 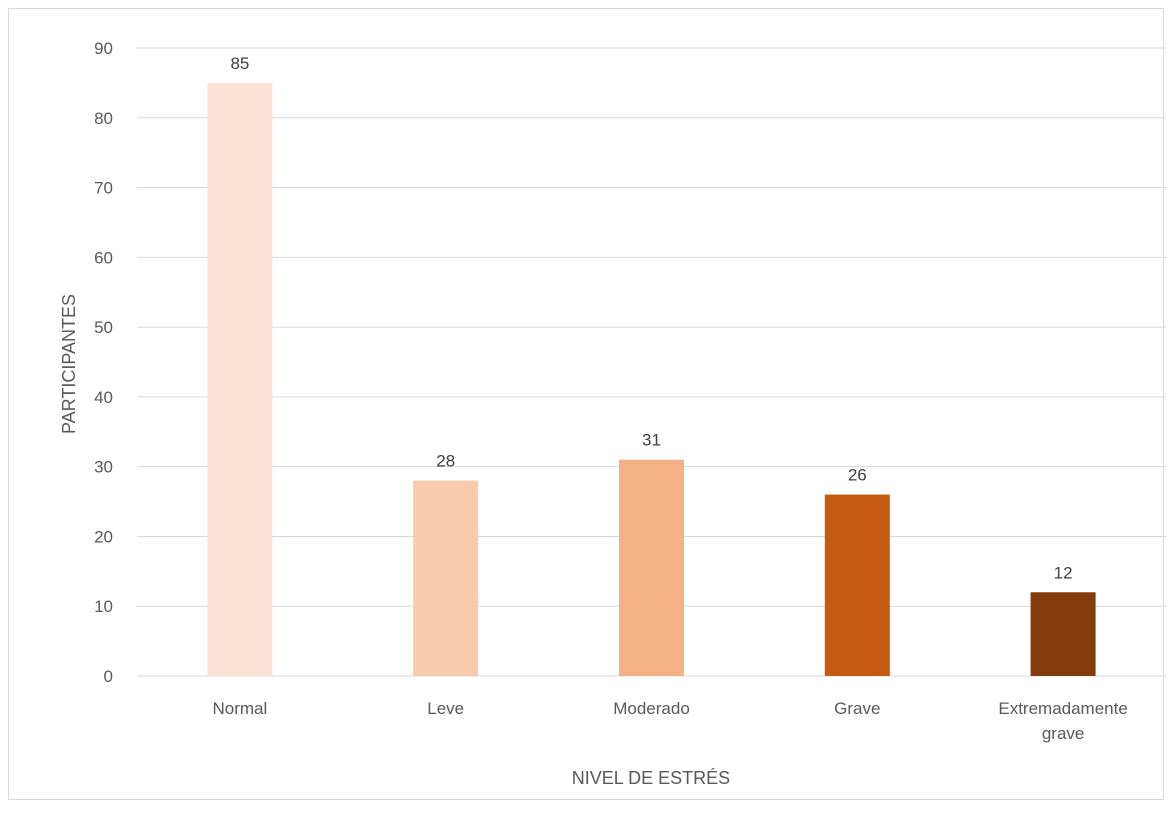 What do you see at coordinates (1063, 733) in the screenshot?
I see `x-tick-label: grave` at bounding box center [1063, 733].